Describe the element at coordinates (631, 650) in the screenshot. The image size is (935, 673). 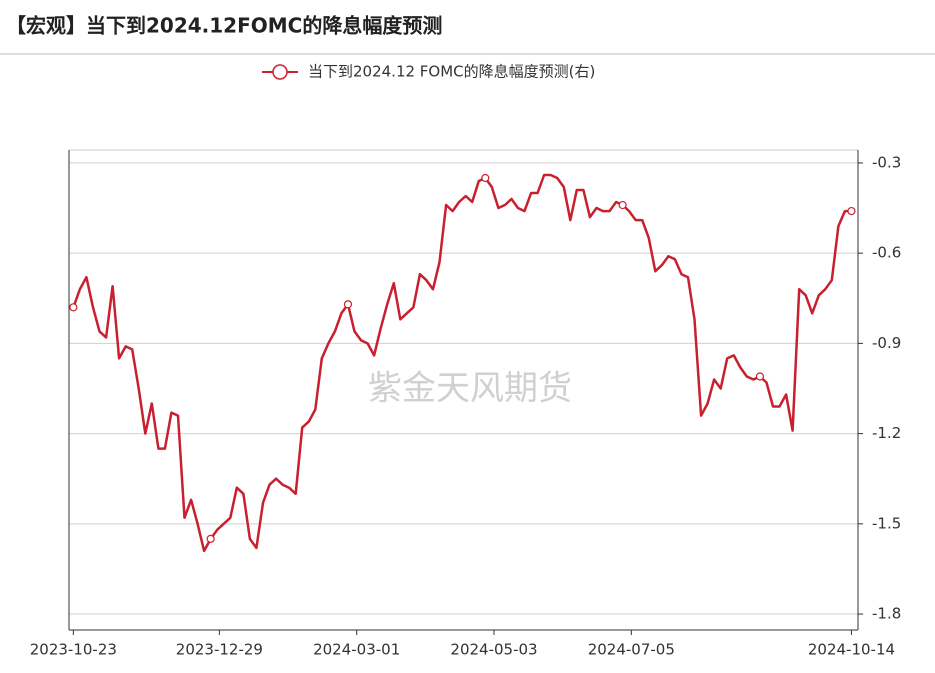
I see `x-tick-label: 2024-07-05` at that location.